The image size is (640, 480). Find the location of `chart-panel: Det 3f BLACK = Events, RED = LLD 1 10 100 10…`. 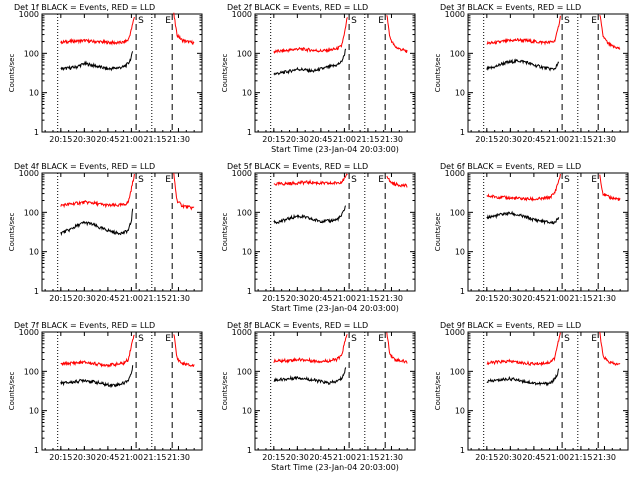

chart-panel: Det 3f BLACK = Events, RED = LLD 1 10 100 10… is located at coordinates (531, 73).